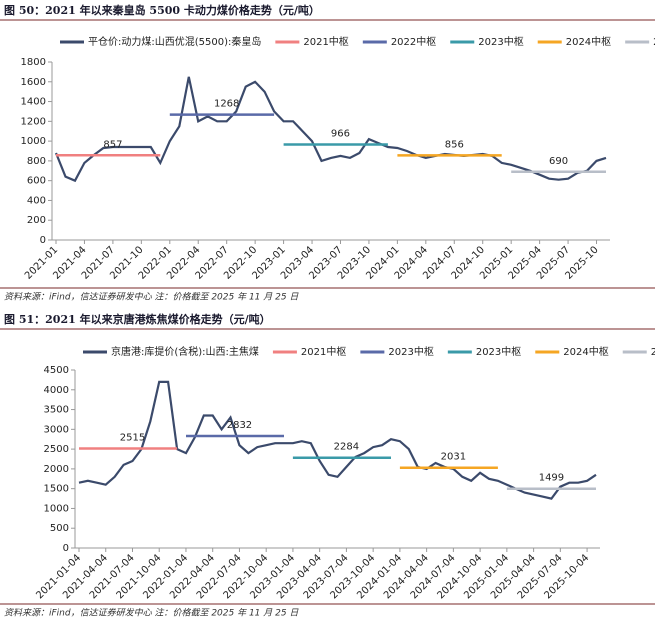 Image resolution: width=655 pixels, height=631 pixels. What do you see at coordinates (56, 469) in the screenshot?
I see `y-tick-label: 2000` at bounding box center [56, 469].